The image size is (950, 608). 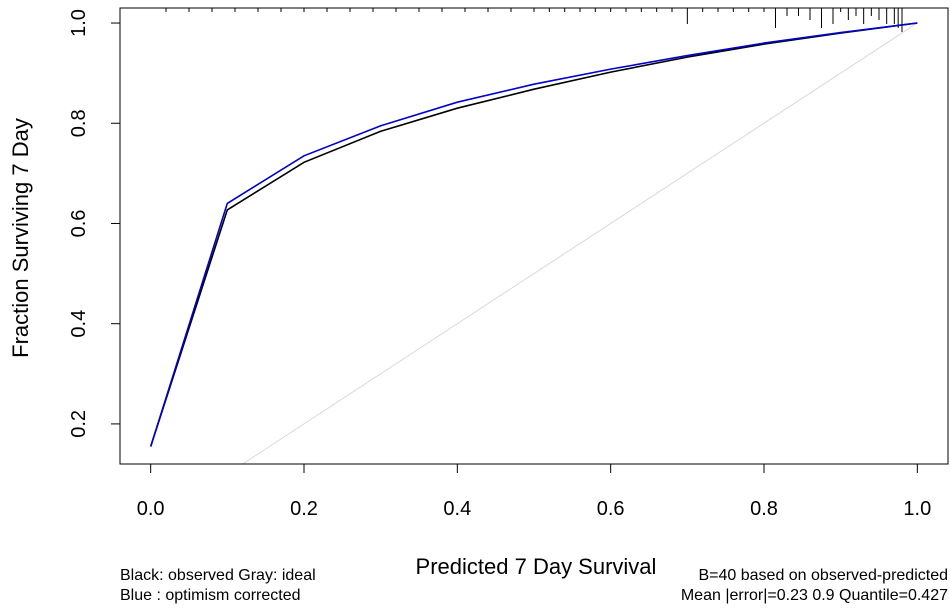 What do you see at coordinates (151, 509) in the screenshot?
I see `x-tick-label: 0.0` at bounding box center [151, 509].